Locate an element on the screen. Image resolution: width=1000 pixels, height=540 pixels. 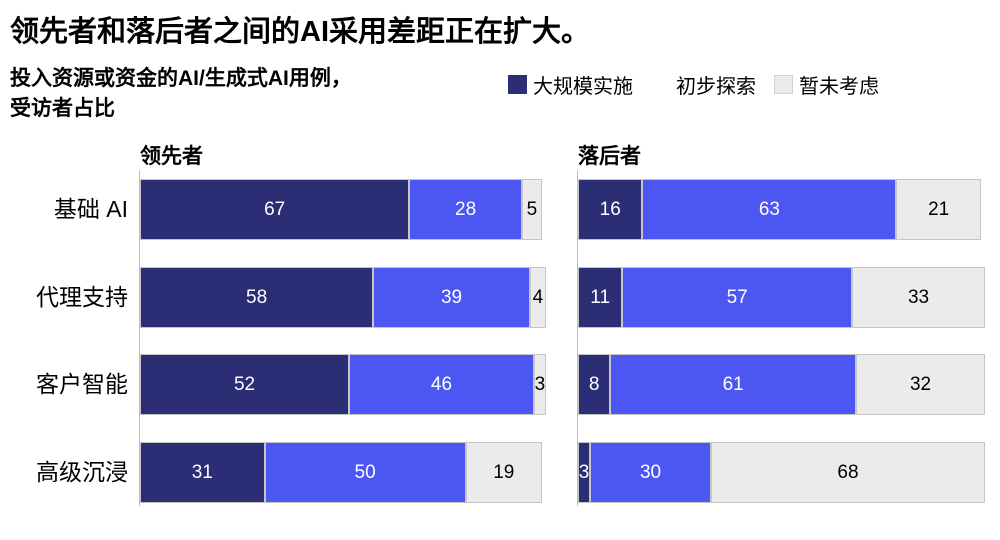
bar-segment: 31 is located at coordinates (202, 472).